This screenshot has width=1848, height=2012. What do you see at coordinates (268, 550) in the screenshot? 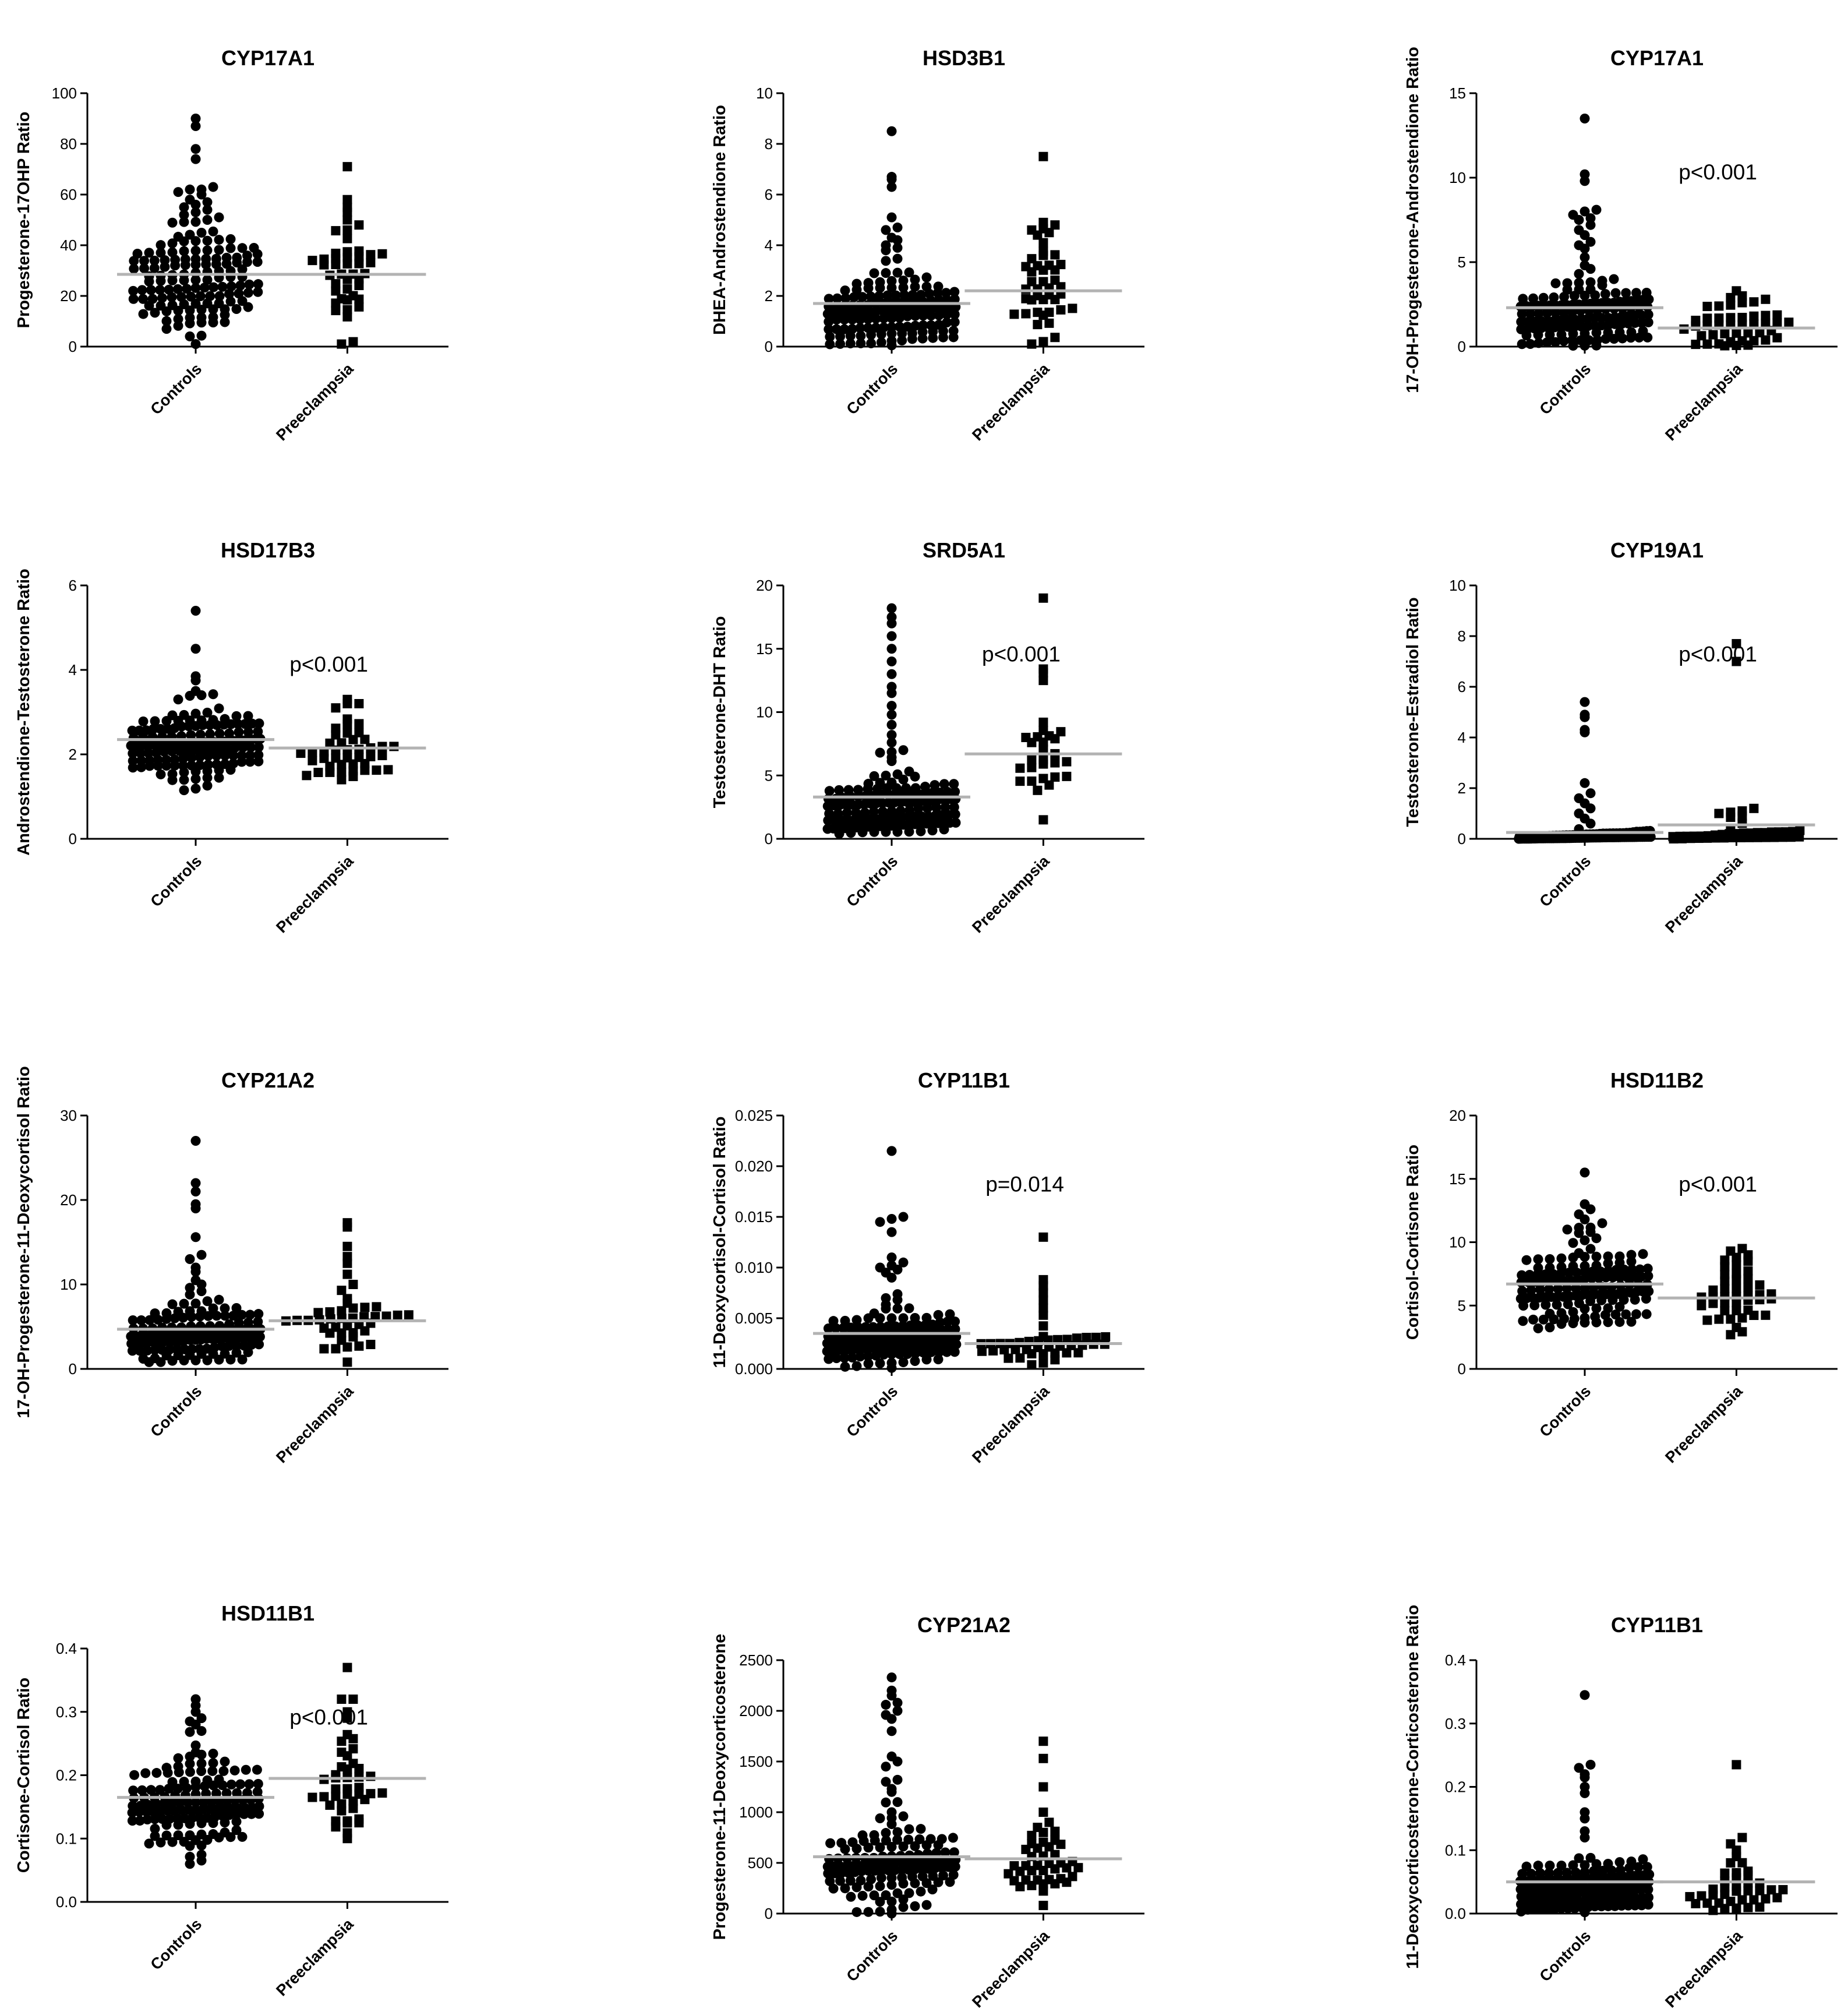
I see `chart-title: HSD17B3` at bounding box center [268, 550].